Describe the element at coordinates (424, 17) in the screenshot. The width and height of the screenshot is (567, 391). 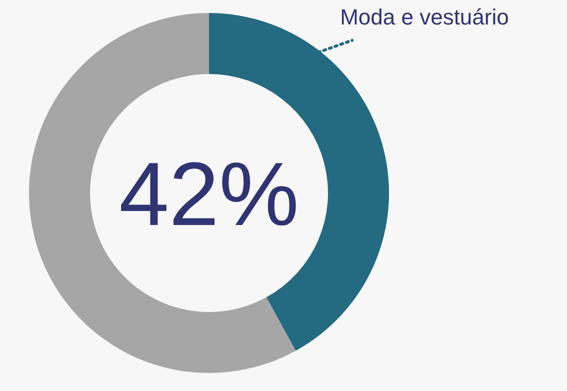
I see `slice-label: Moda e vestuário` at that location.